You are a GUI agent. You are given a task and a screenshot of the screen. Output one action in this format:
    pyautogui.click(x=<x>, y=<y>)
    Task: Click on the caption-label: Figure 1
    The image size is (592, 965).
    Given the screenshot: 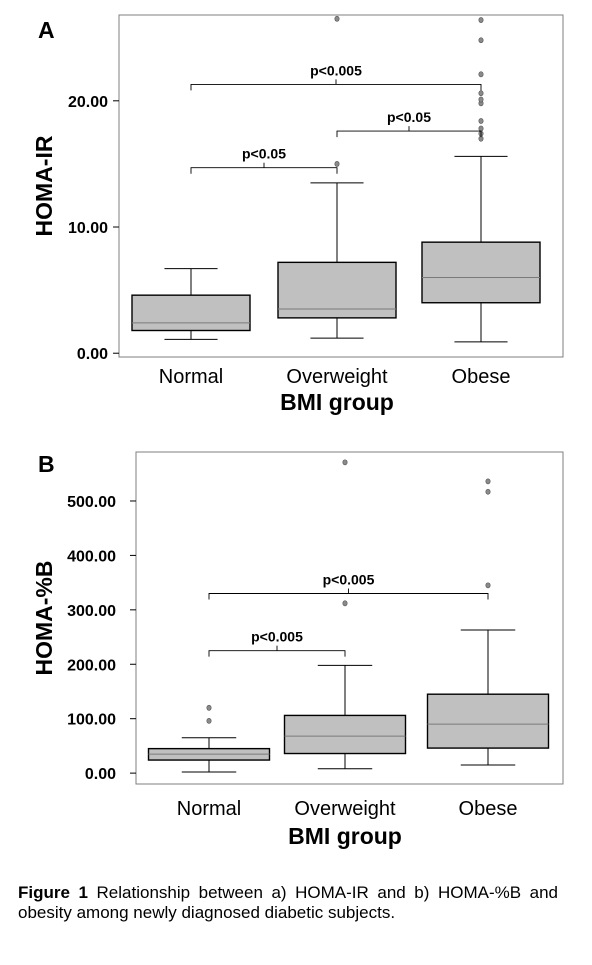 What is the action you would take?
    pyautogui.click(x=53, y=892)
    